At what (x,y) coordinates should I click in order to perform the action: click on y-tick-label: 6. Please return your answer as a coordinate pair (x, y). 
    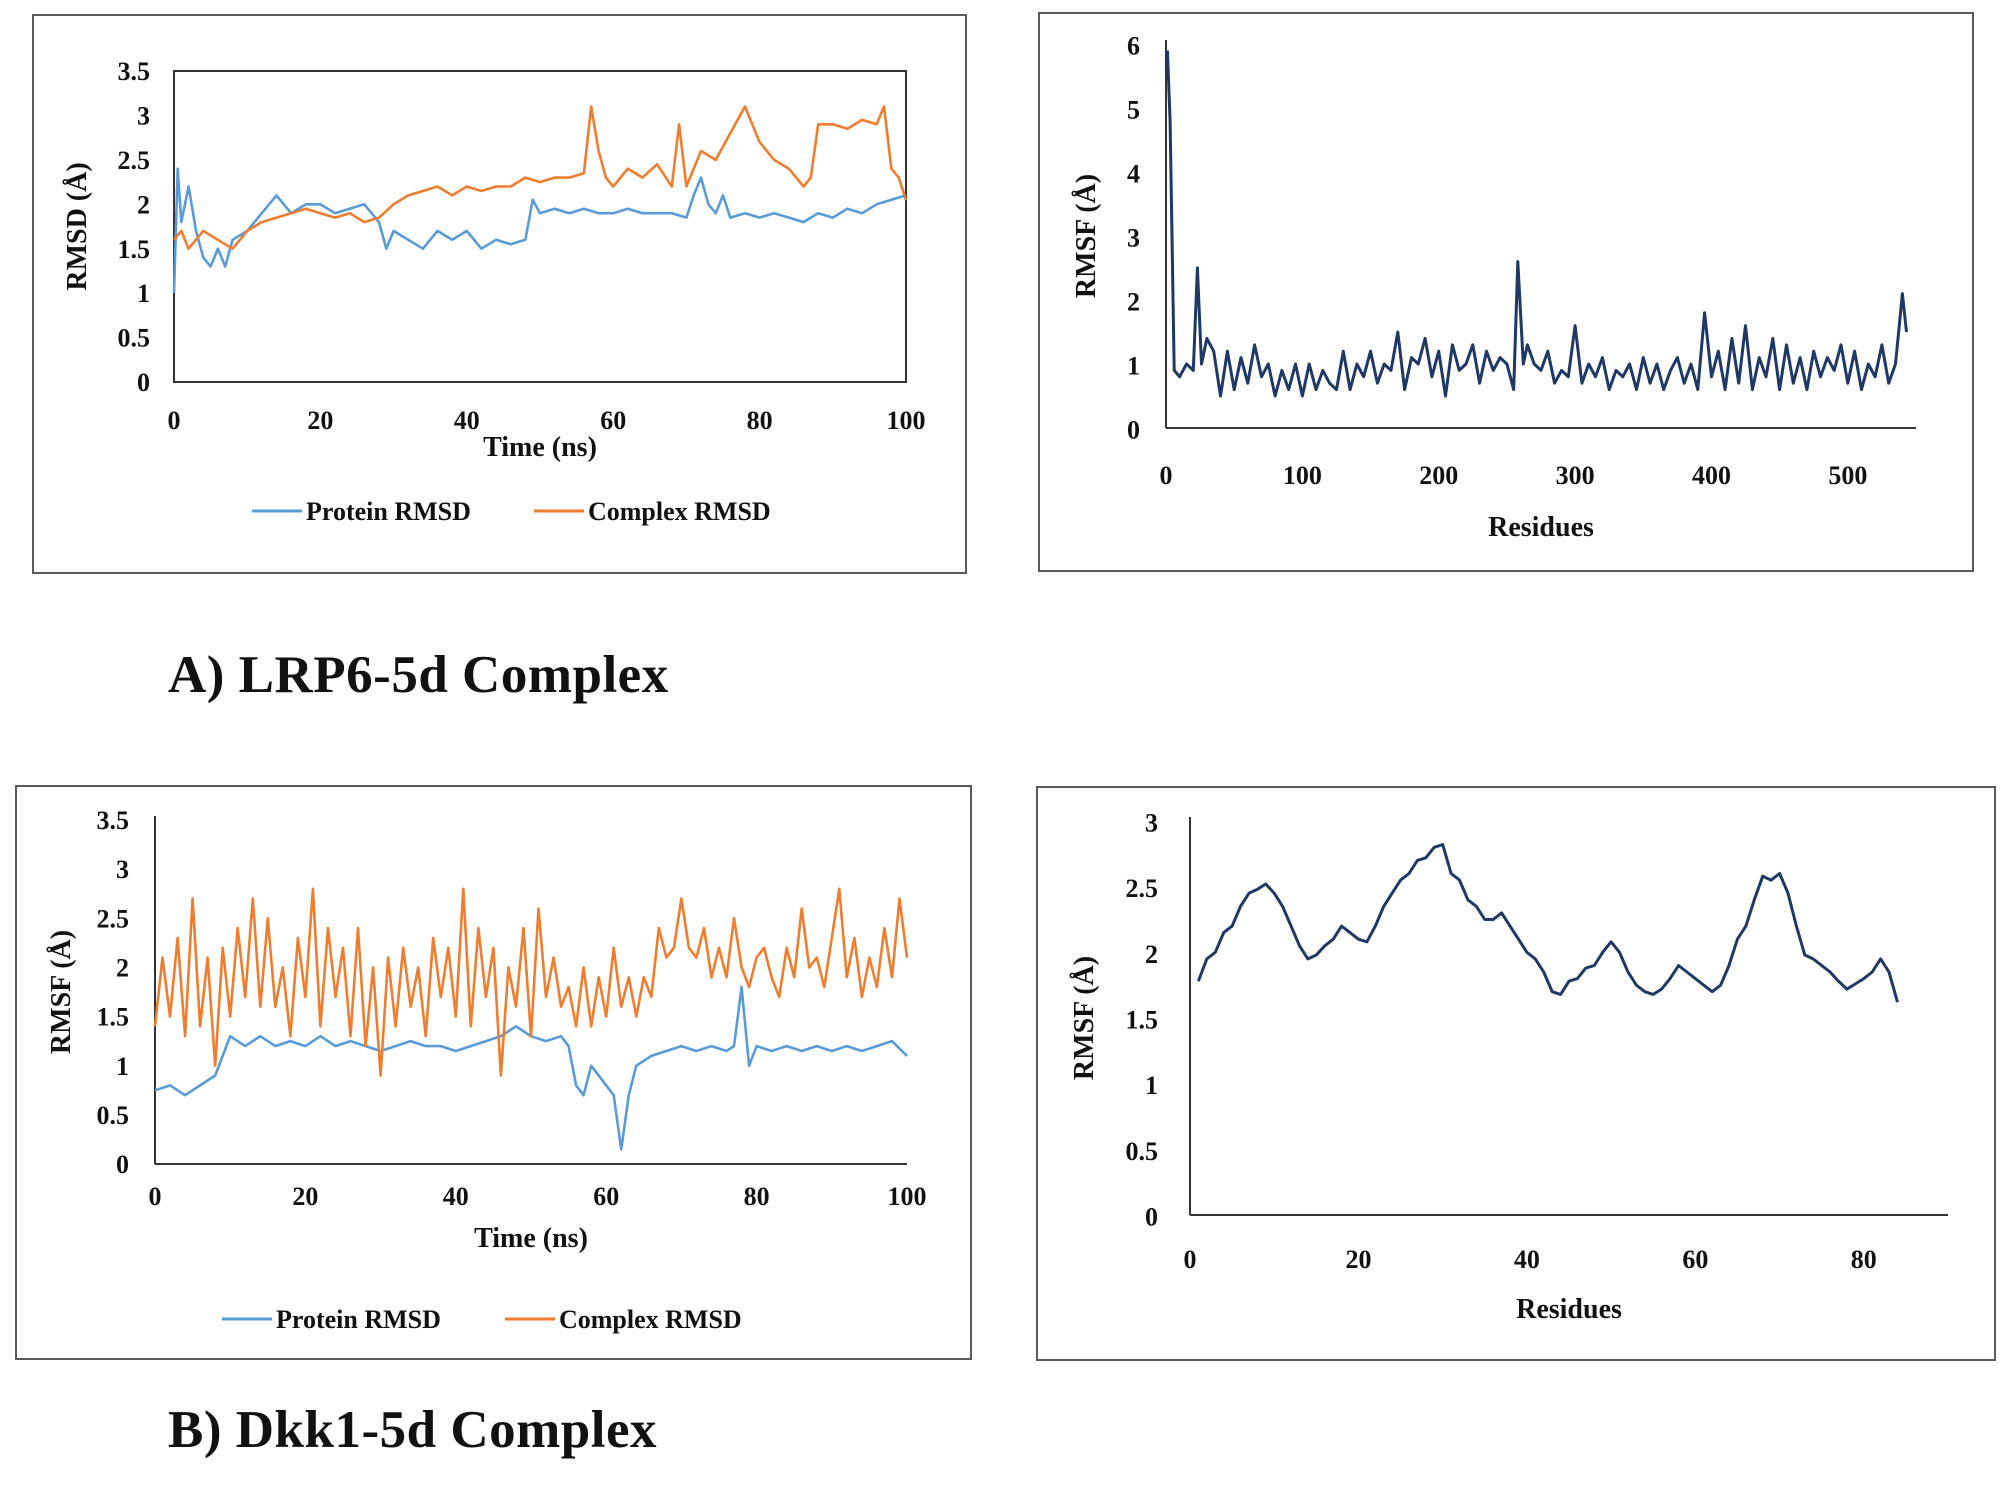
    Looking at the image, I should click on (1133, 46).